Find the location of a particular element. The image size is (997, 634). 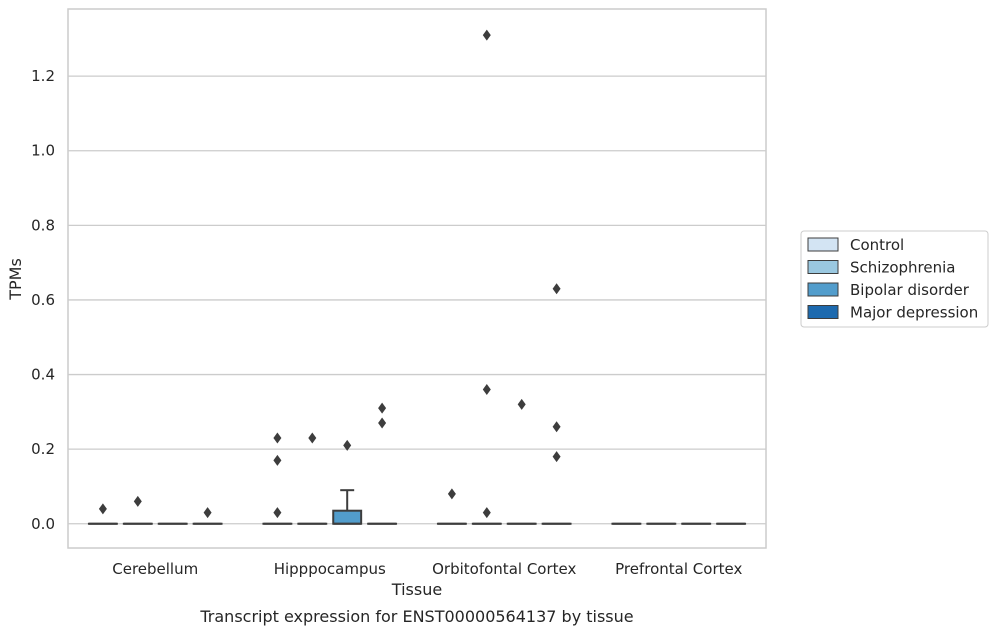

y-tick-label: 0.4 is located at coordinates (43, 375).